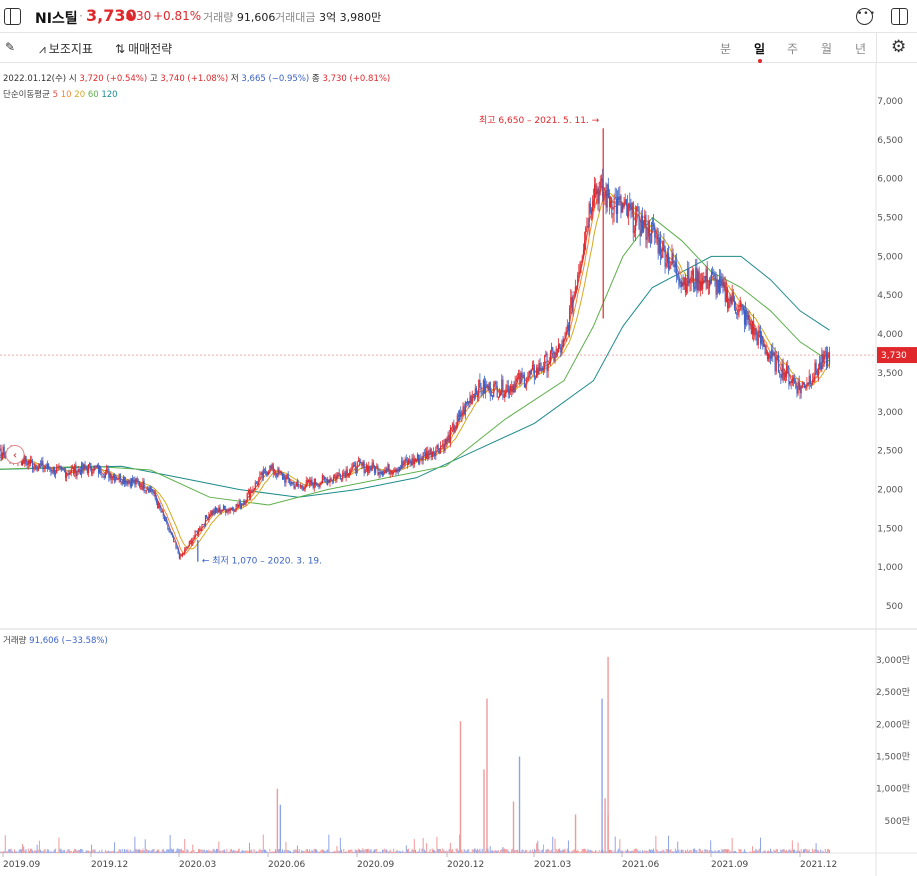 This screenshot has width=917, height=876. What do you see at coordinates (11, 47) in the screenshot?
I see `drawing-tool-button: ✎` at bounding box center [11, 47].